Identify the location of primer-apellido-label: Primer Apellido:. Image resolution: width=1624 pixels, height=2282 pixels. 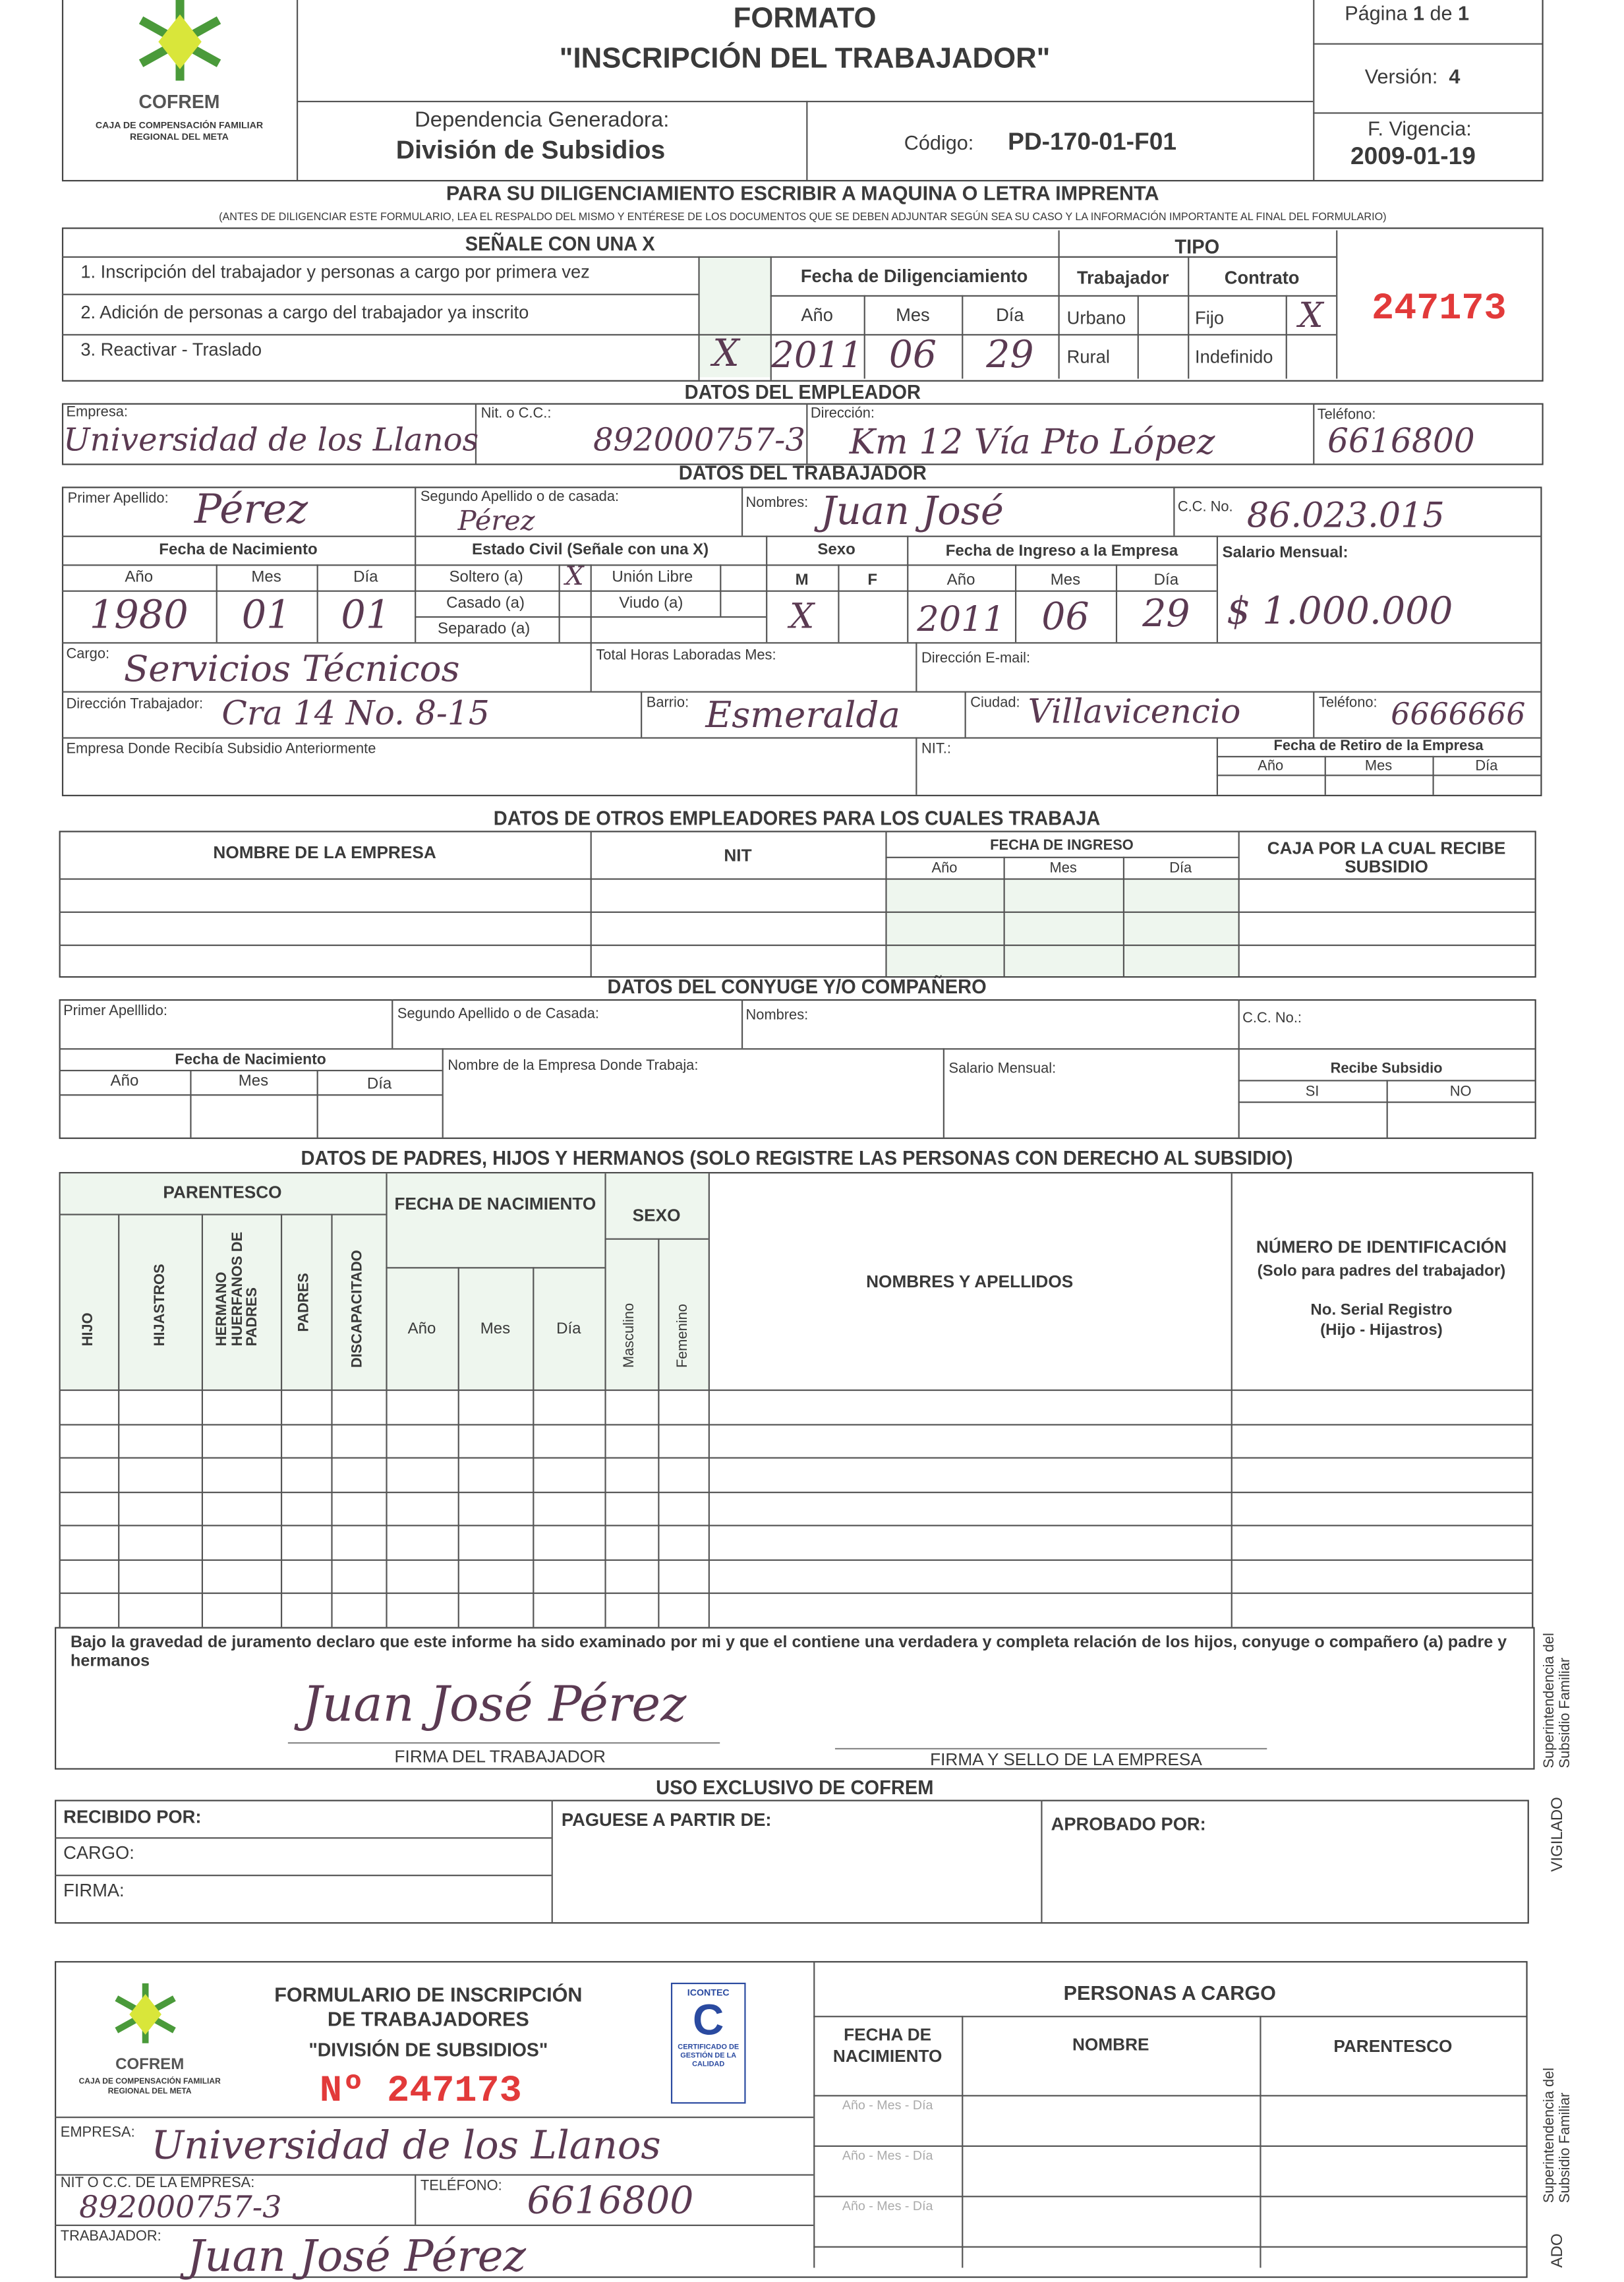
(118, 498).